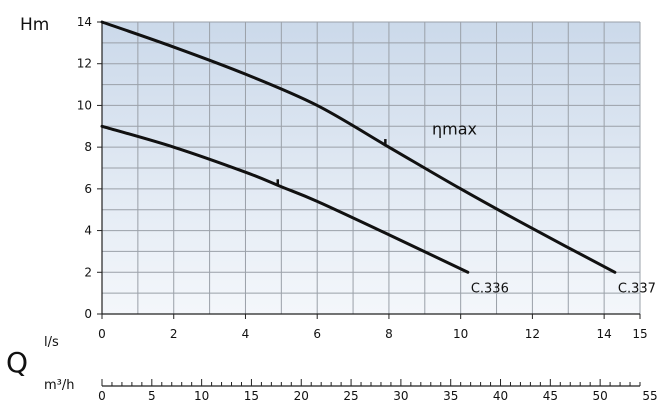  What do you see at coordinates (201, 396) in the screenshot?
I see `secondary-tick-label: 10` at bounding box center [201, 396].